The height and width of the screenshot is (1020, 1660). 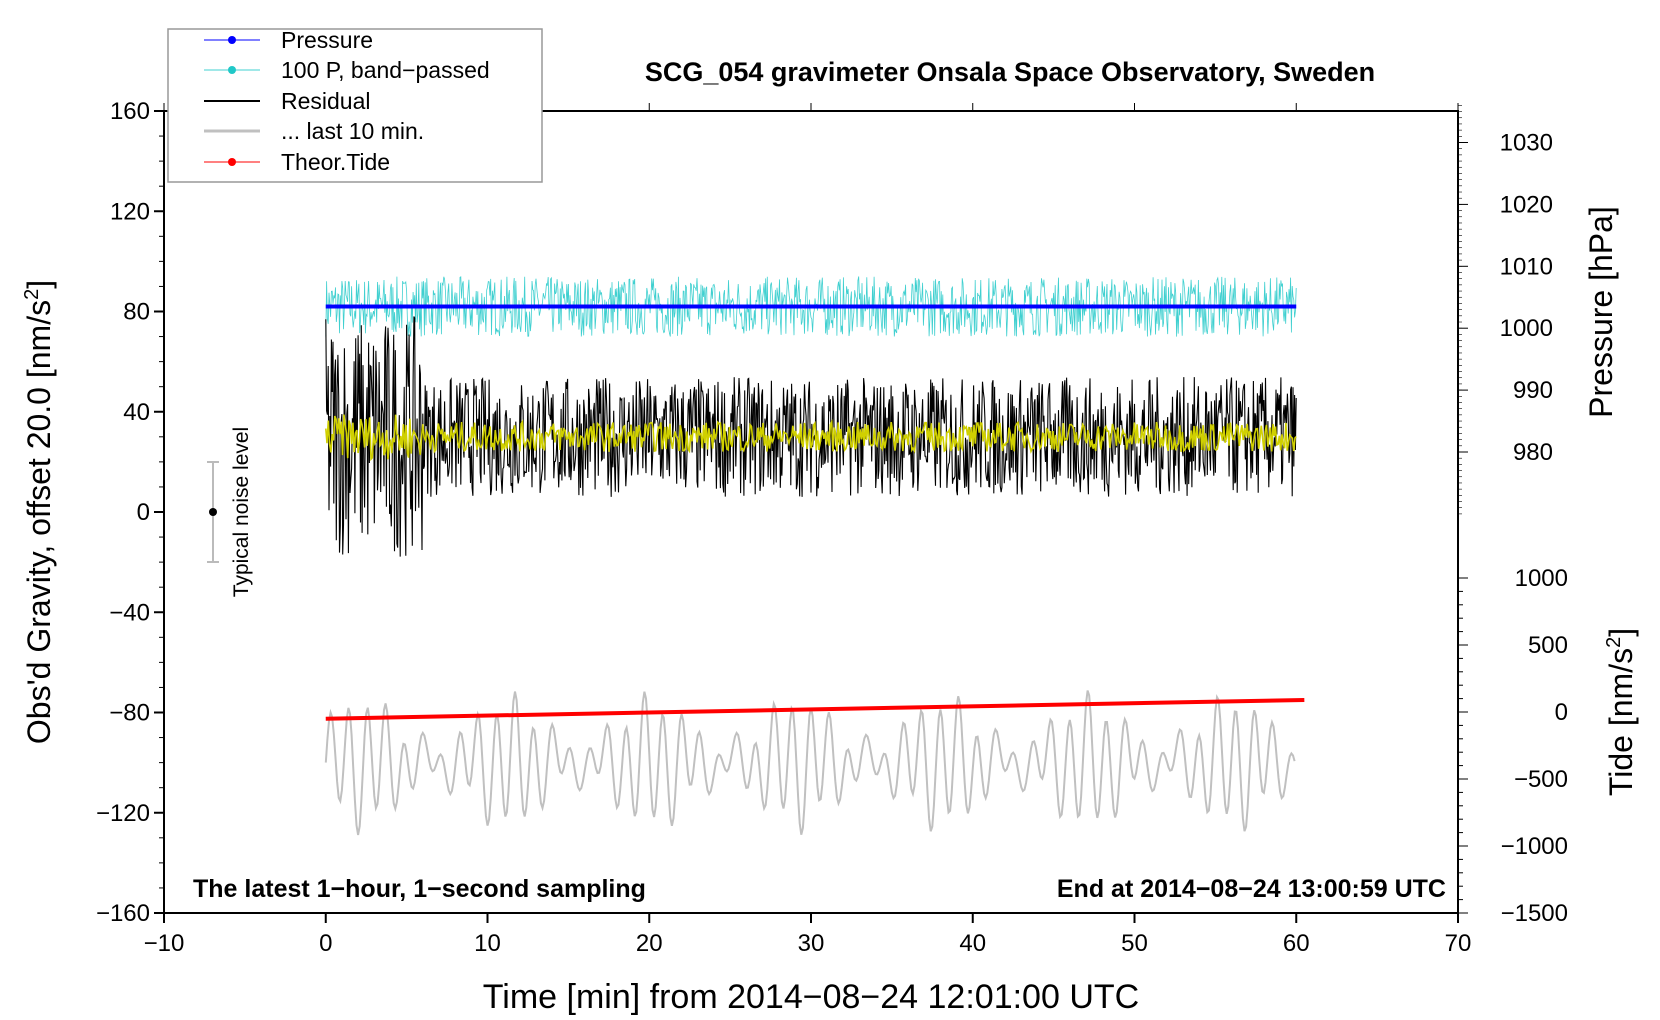 I want to click on y-tick-label: −80, so click(x=129, y=713).